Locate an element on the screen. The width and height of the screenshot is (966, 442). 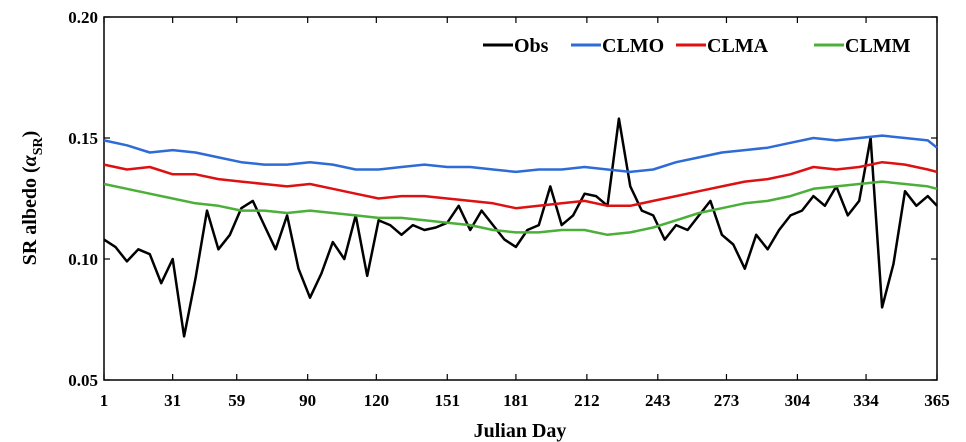
x-tick-label: 304 is located at coordinates (798, 400).